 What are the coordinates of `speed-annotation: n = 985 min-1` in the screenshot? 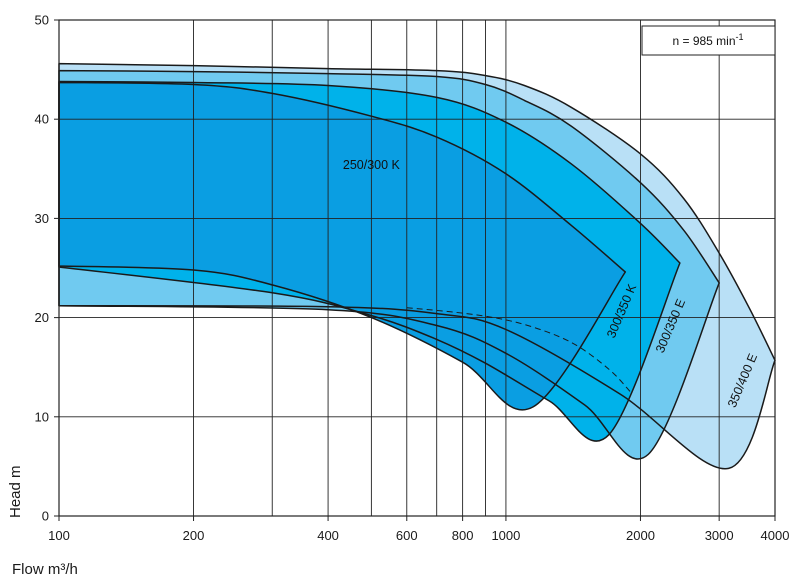 It's located at (708, 40).